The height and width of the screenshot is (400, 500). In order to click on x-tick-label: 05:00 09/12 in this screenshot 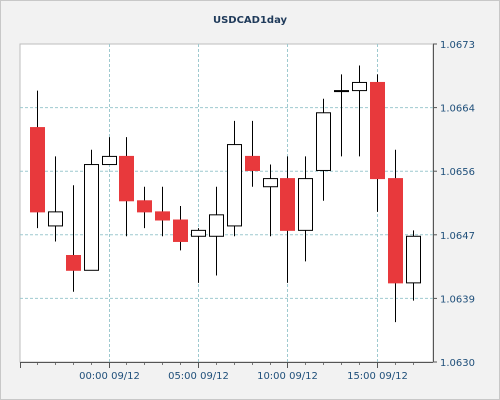, I will do `click(198, 376)`.